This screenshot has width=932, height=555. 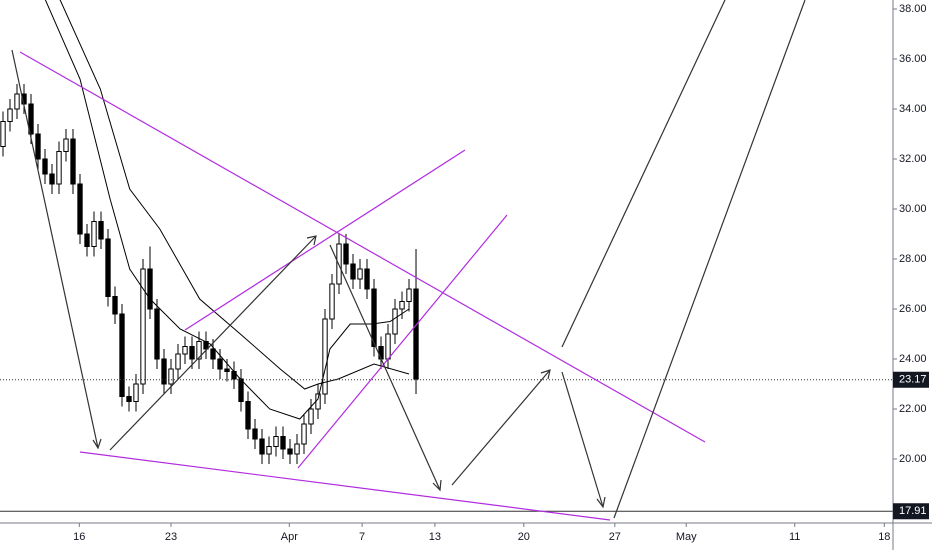 I want to click on x-tick-label: 18, so click(x=884, y=537).